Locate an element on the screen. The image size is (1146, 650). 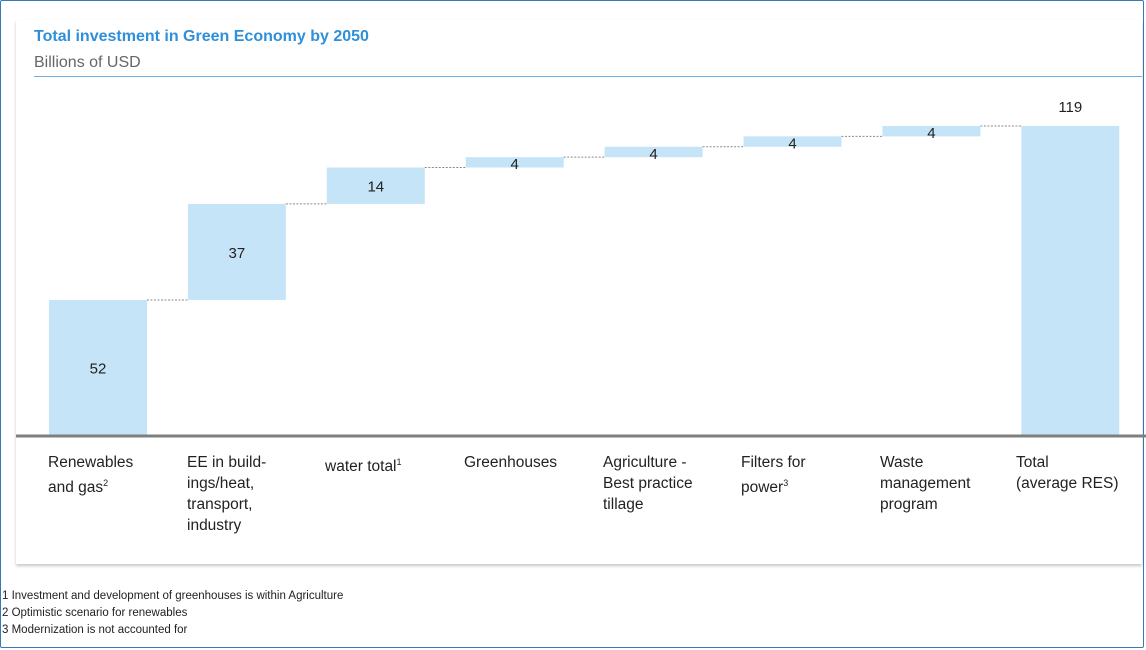
data-label-4: 4 is located at coordinates (515, 164).